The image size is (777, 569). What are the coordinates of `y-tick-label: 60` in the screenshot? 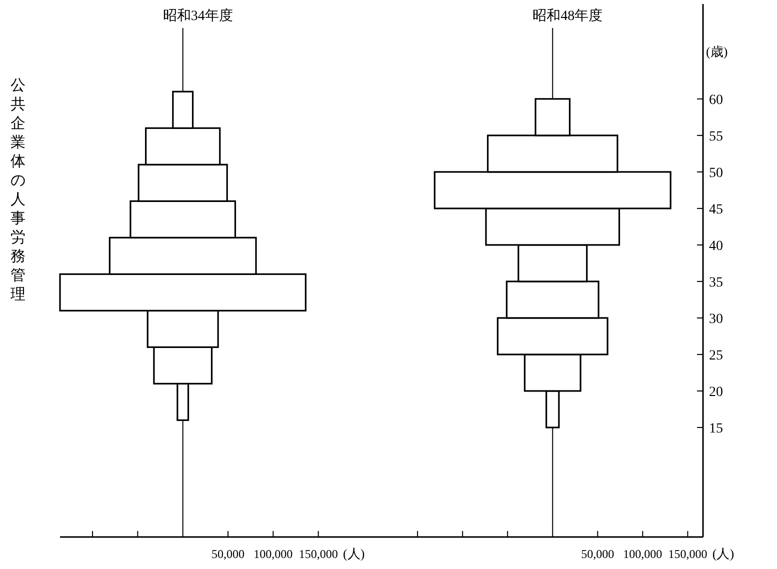 It's located at (716, 100).